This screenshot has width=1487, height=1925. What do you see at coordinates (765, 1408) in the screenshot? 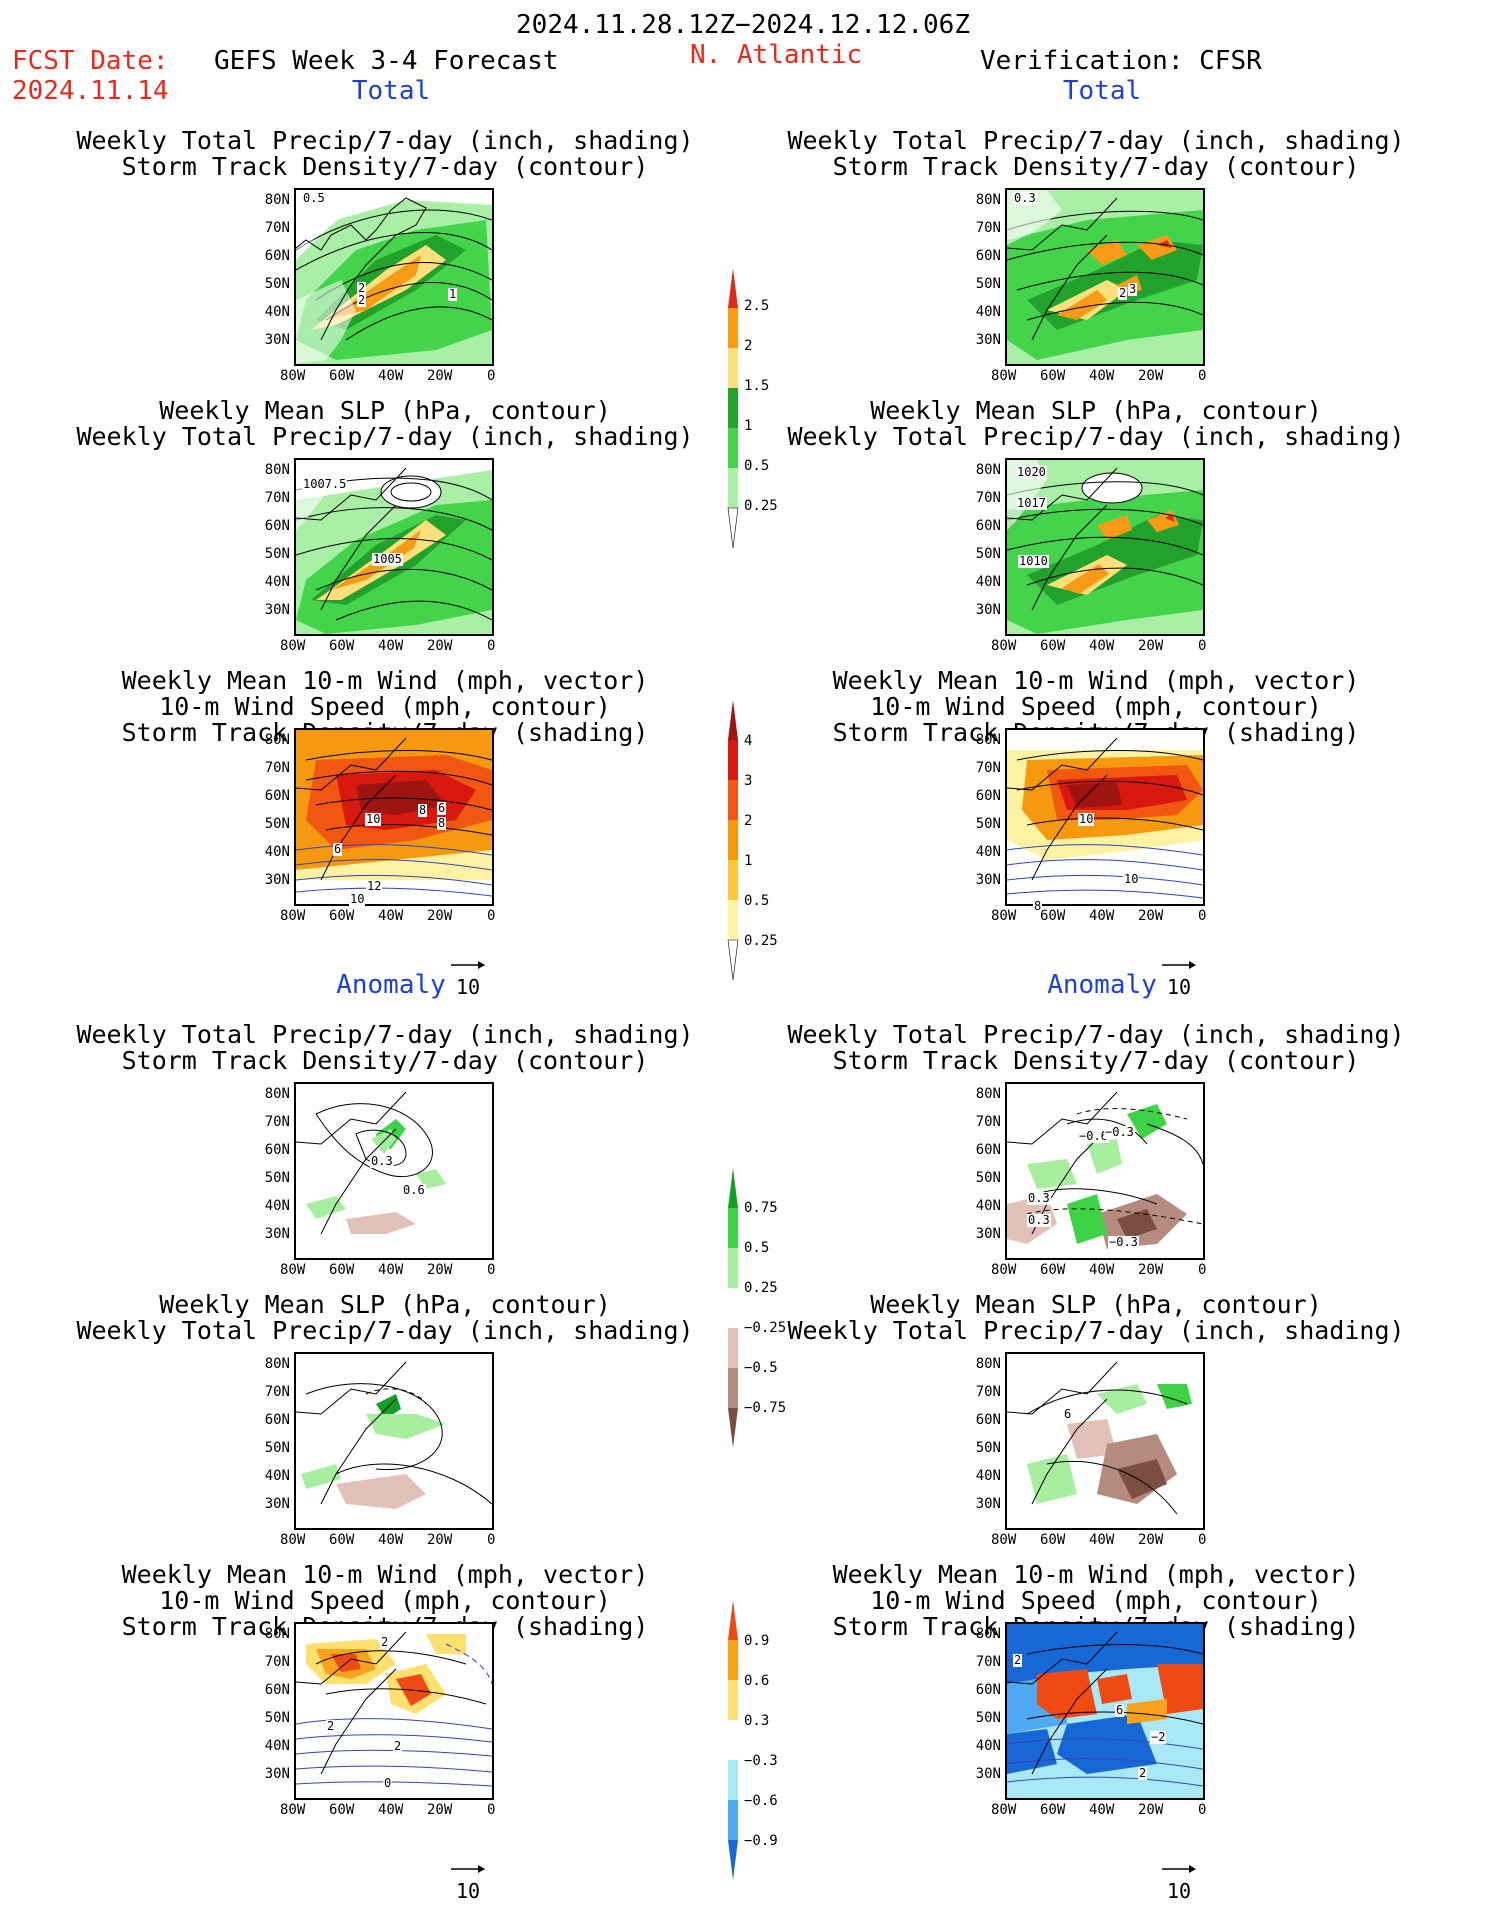
I see `colorbar-label: −0.75` at bounding box center [765, 1408].